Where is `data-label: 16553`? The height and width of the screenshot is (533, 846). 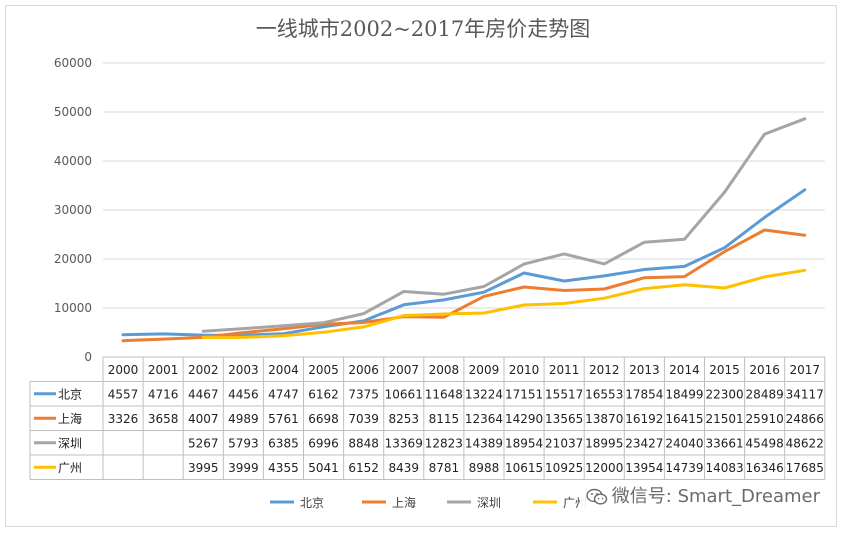
data-label: 16553 is located at coordinates (604, 395).